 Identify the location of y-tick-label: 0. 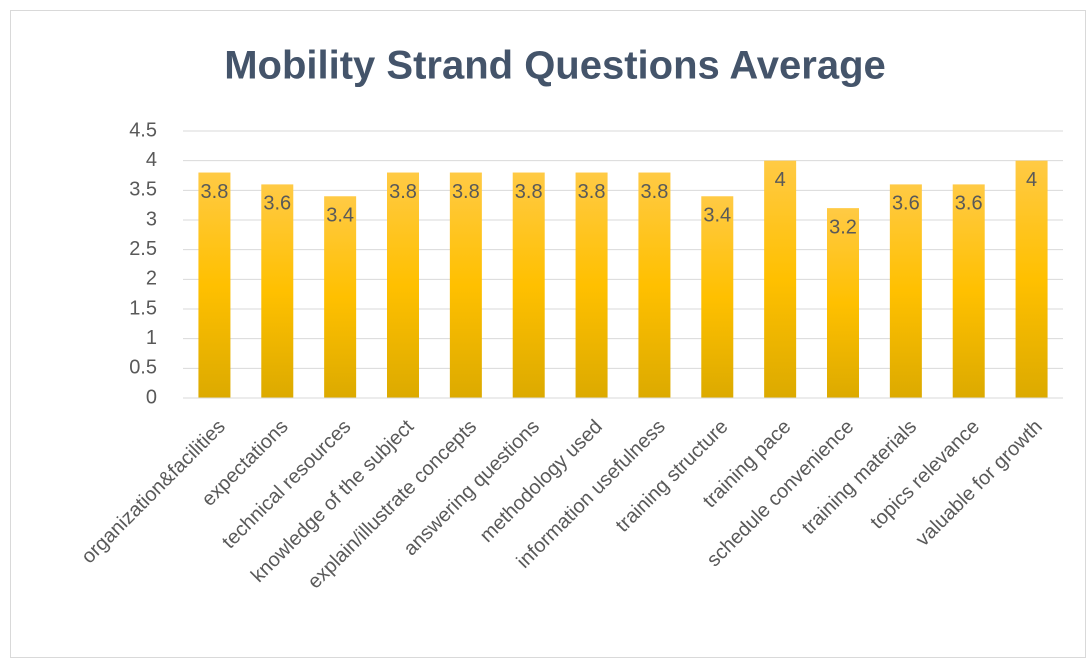
(151, 397).